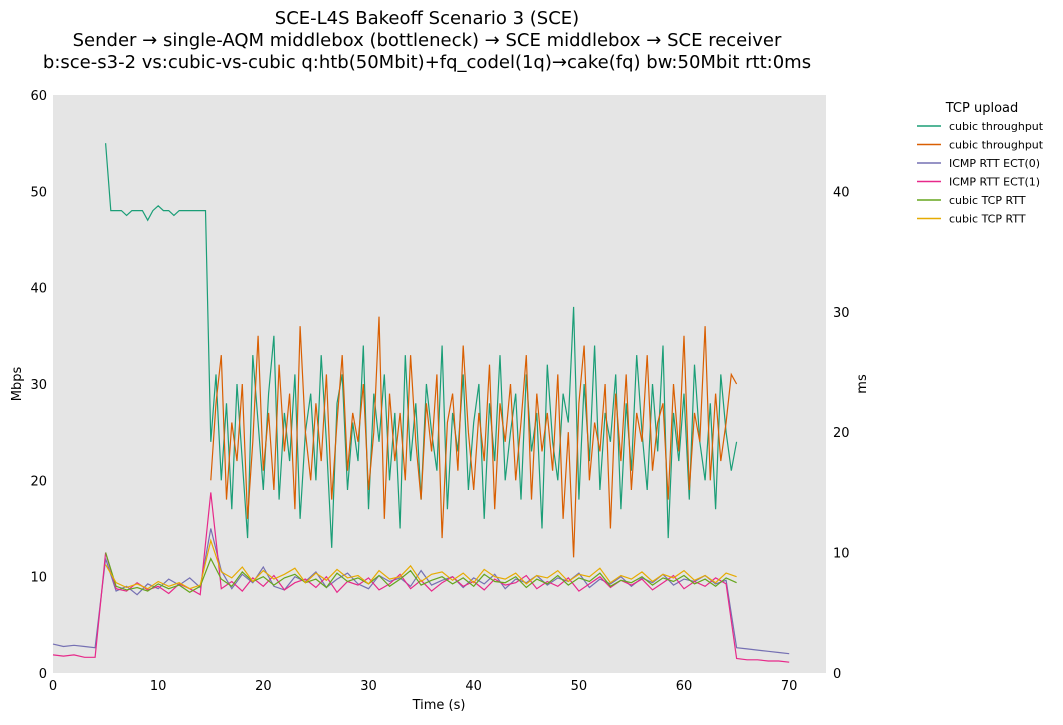 Image resolution: width=1063 pixels, height=725 pixels. Describe the element at coordinates (841, 554) in the screenshot. I see `y2-tick-label: 10` at that location.